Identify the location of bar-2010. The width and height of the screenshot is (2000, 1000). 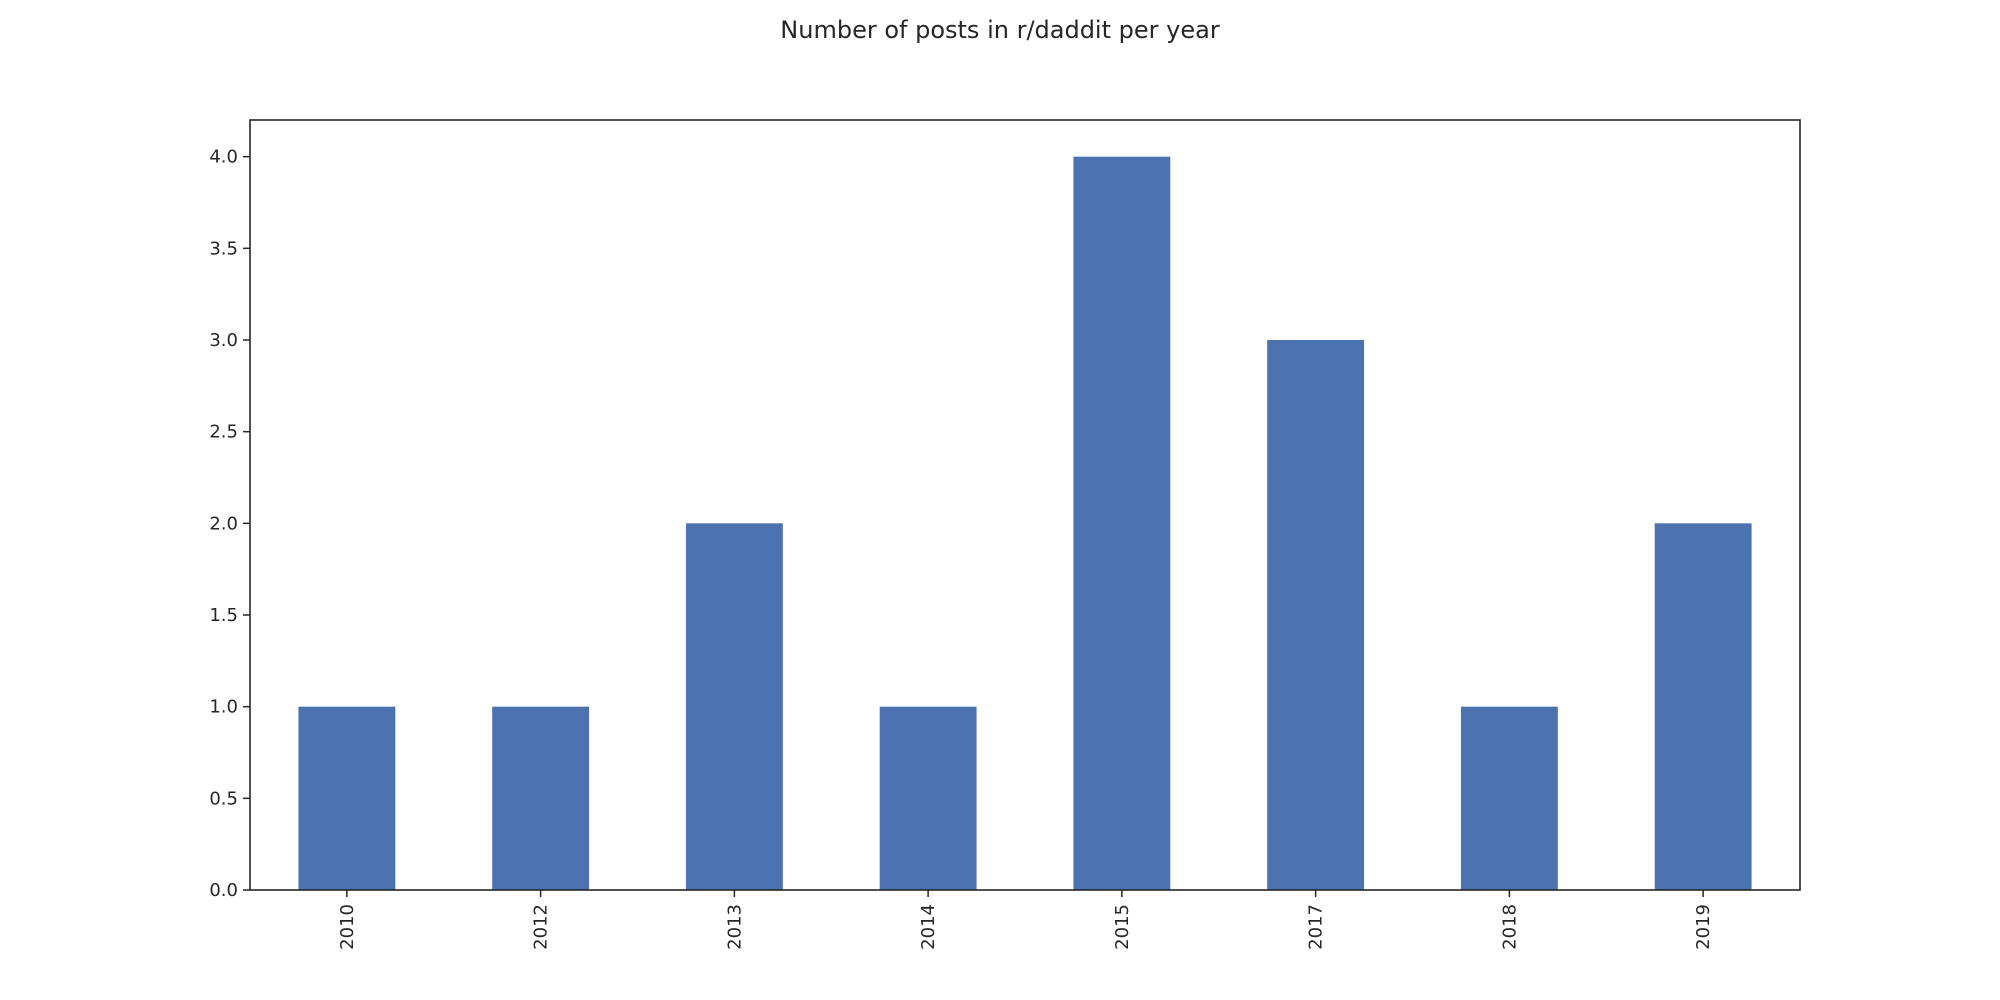
(347, 798).